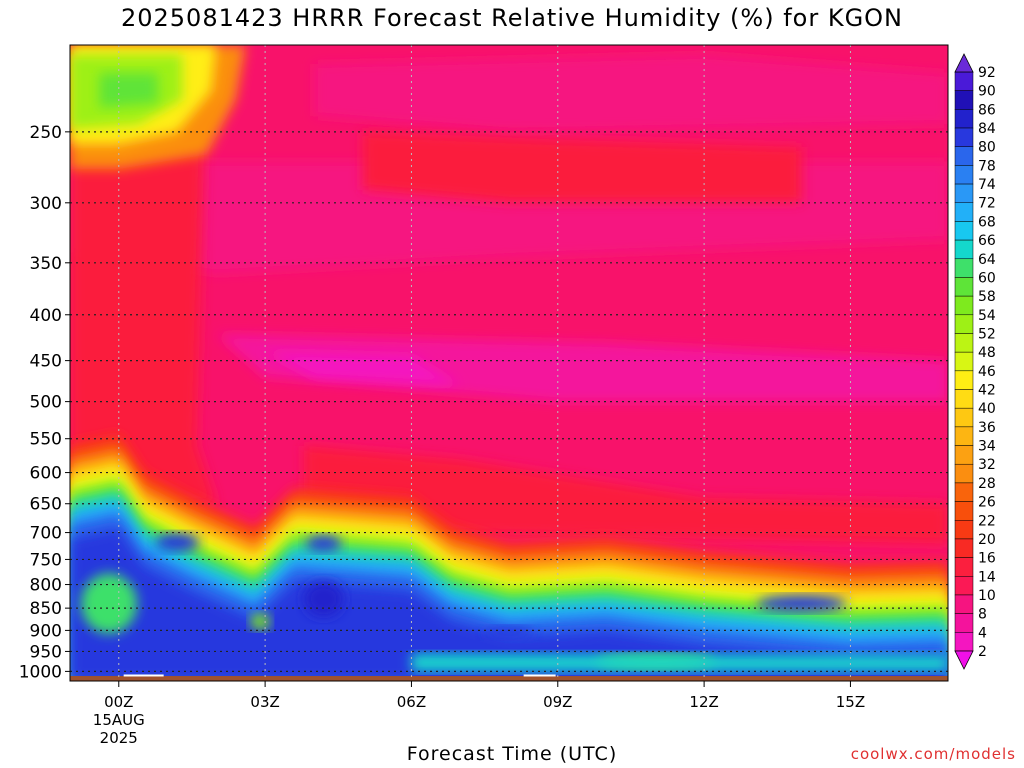 Image resolution: width=1024 pixels, height=768 pixels. What do you see at coordinates (46, 560) in the screenshot?
I see `y-tick-label-10: 750` at bounding box center [46, 560].